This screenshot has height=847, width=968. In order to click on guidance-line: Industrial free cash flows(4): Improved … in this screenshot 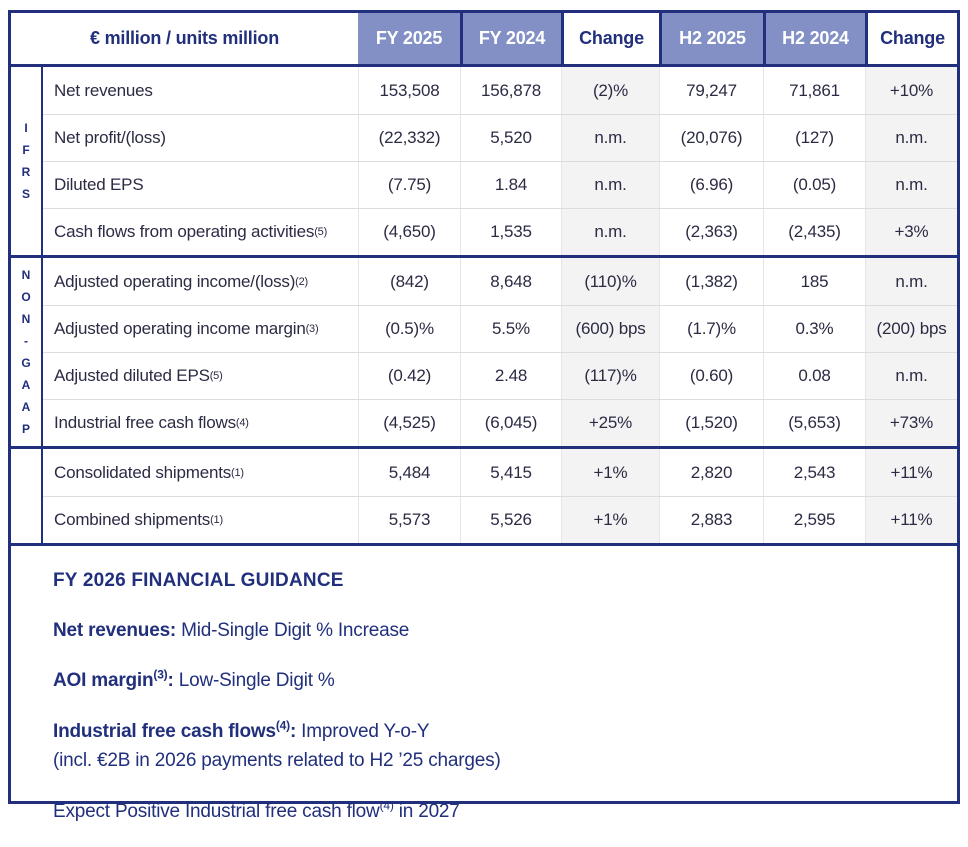, I will do `click(277, 745)`.